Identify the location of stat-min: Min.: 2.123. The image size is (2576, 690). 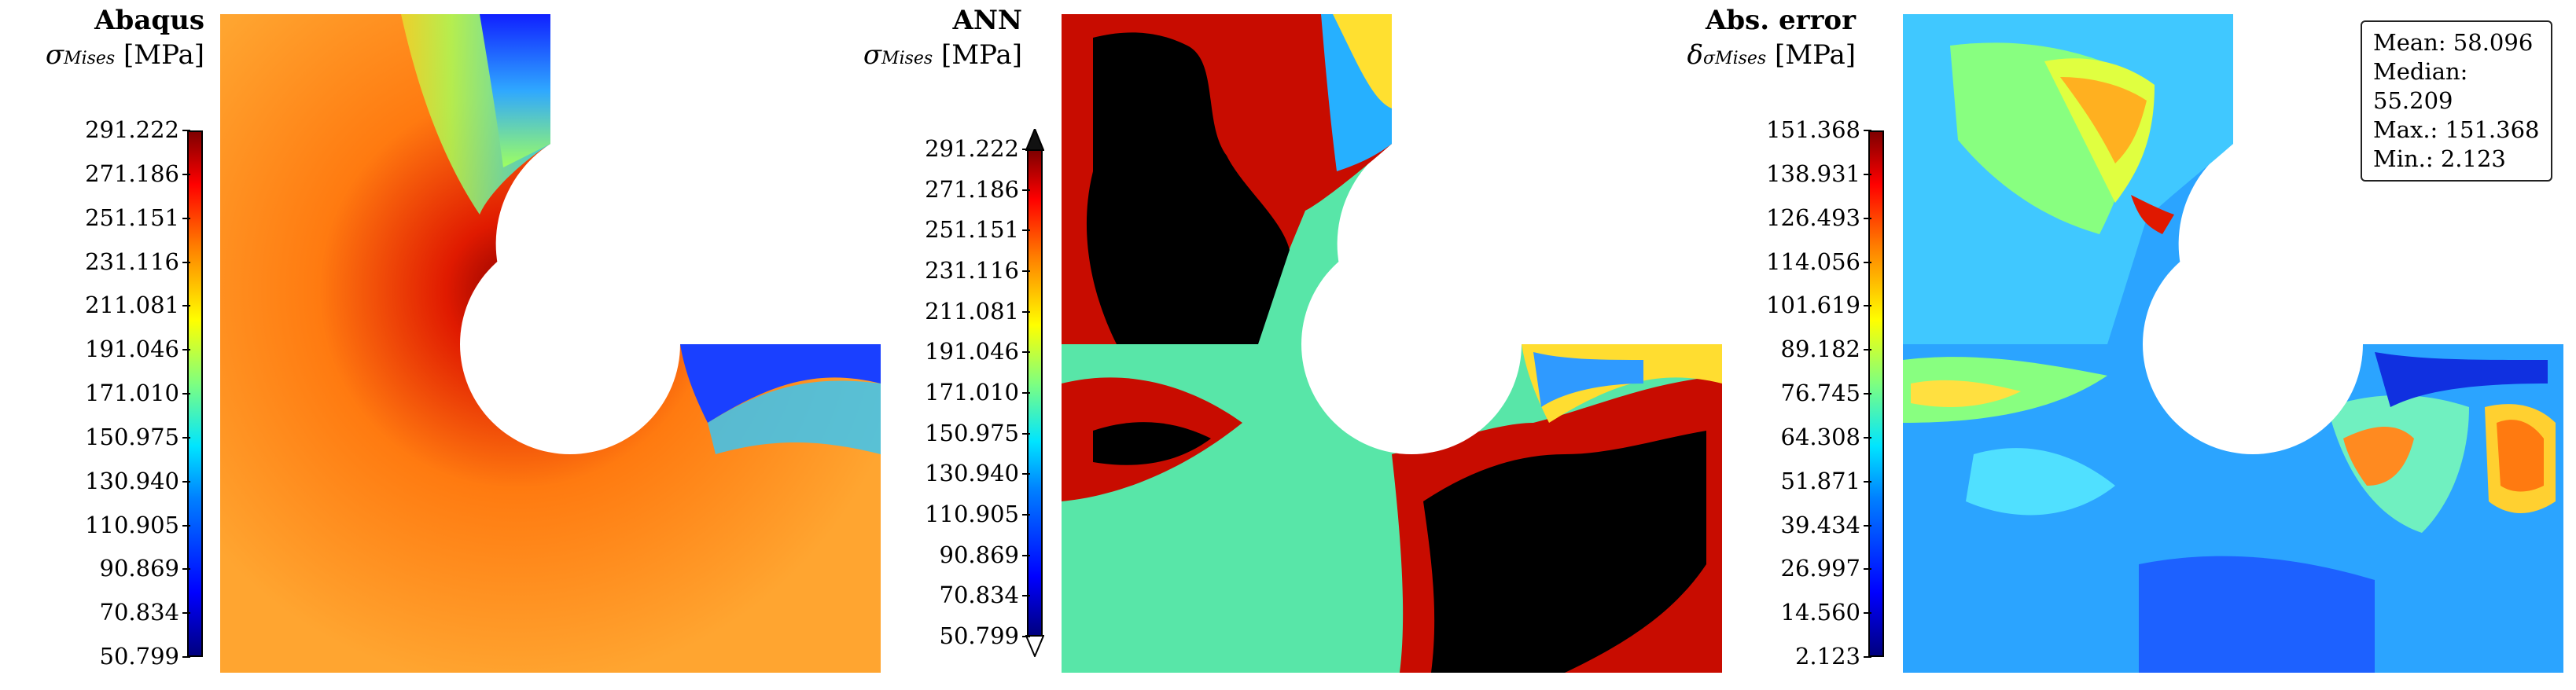
(2439, 158).